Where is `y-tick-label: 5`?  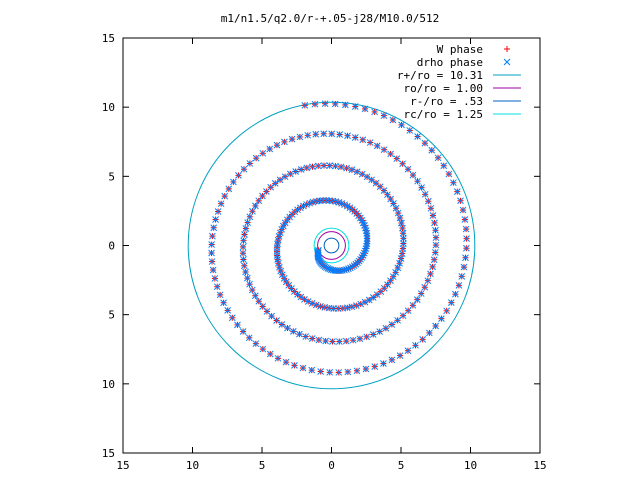 y-tick-label: 5 is located at coordinates (111, 315).